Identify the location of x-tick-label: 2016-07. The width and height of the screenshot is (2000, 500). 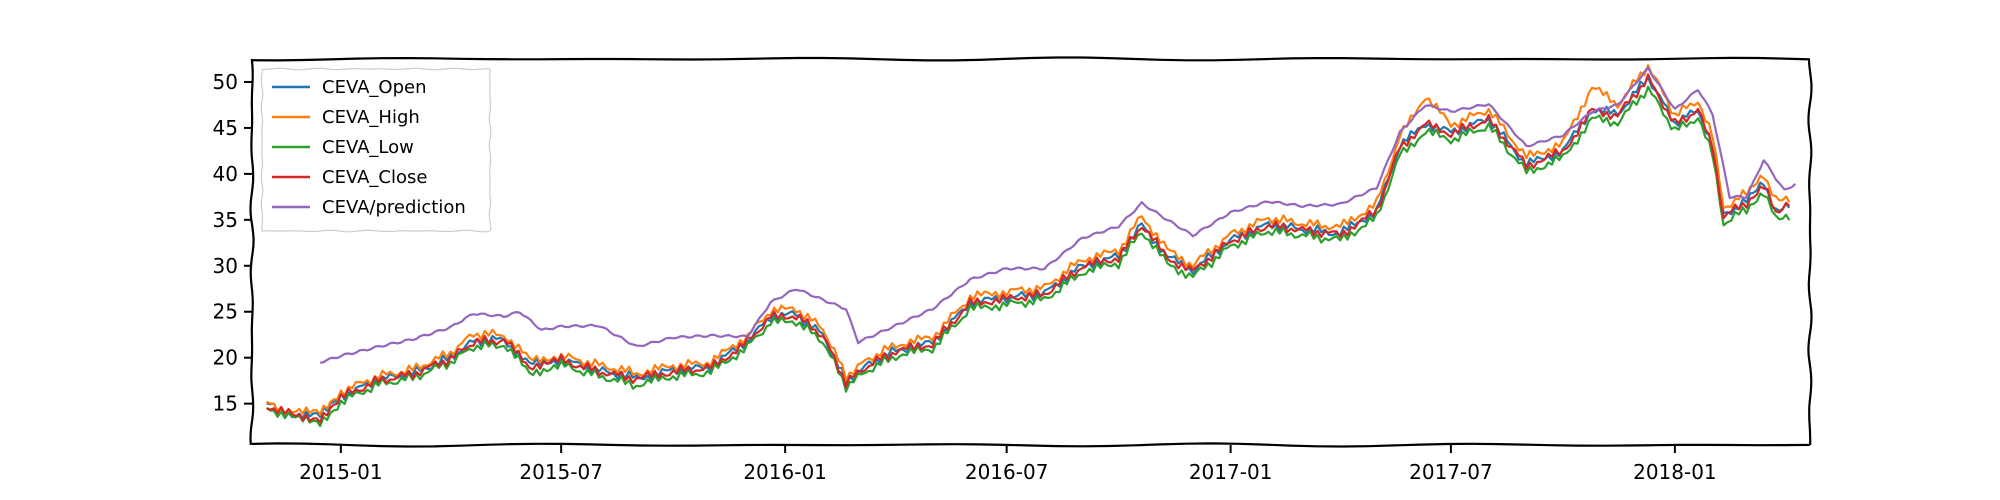
(1007, 472).